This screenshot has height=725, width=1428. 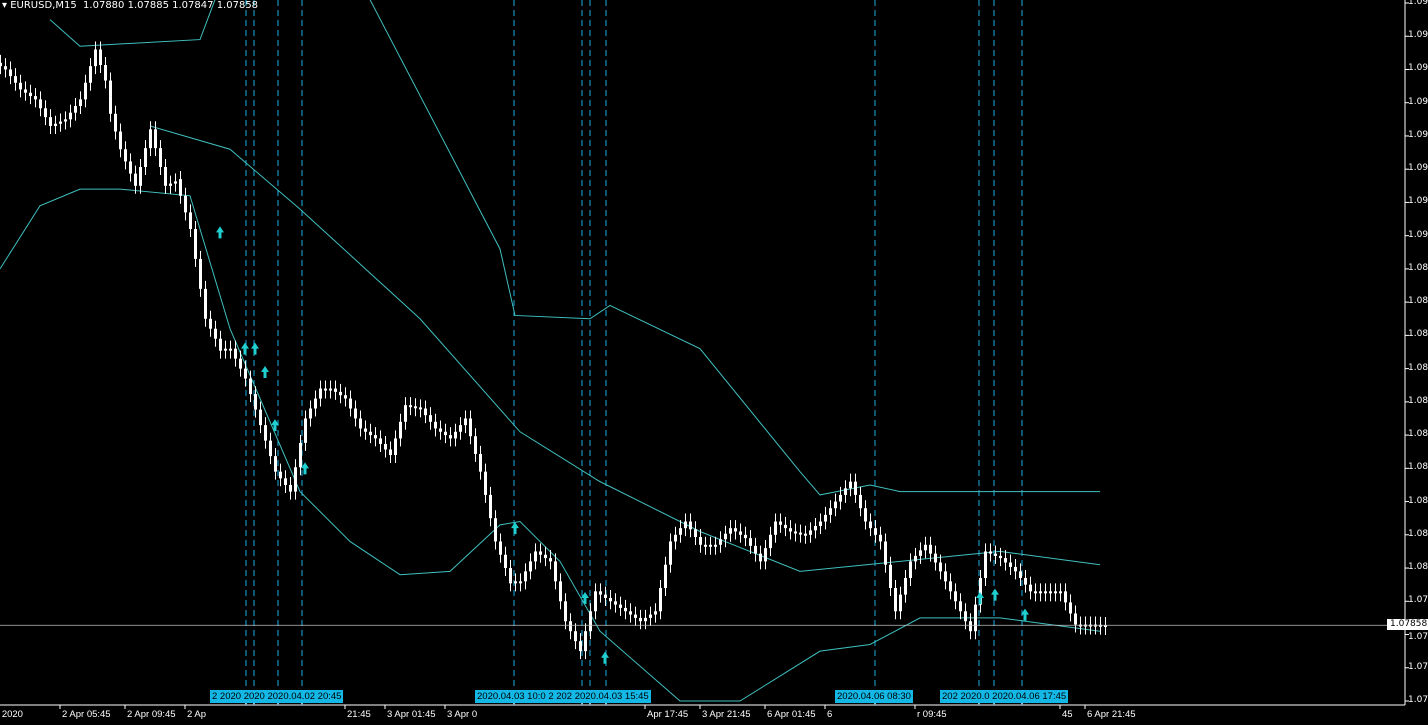 I want to click on y-tick-label: 1.08930, so click(x=1418, y=267).